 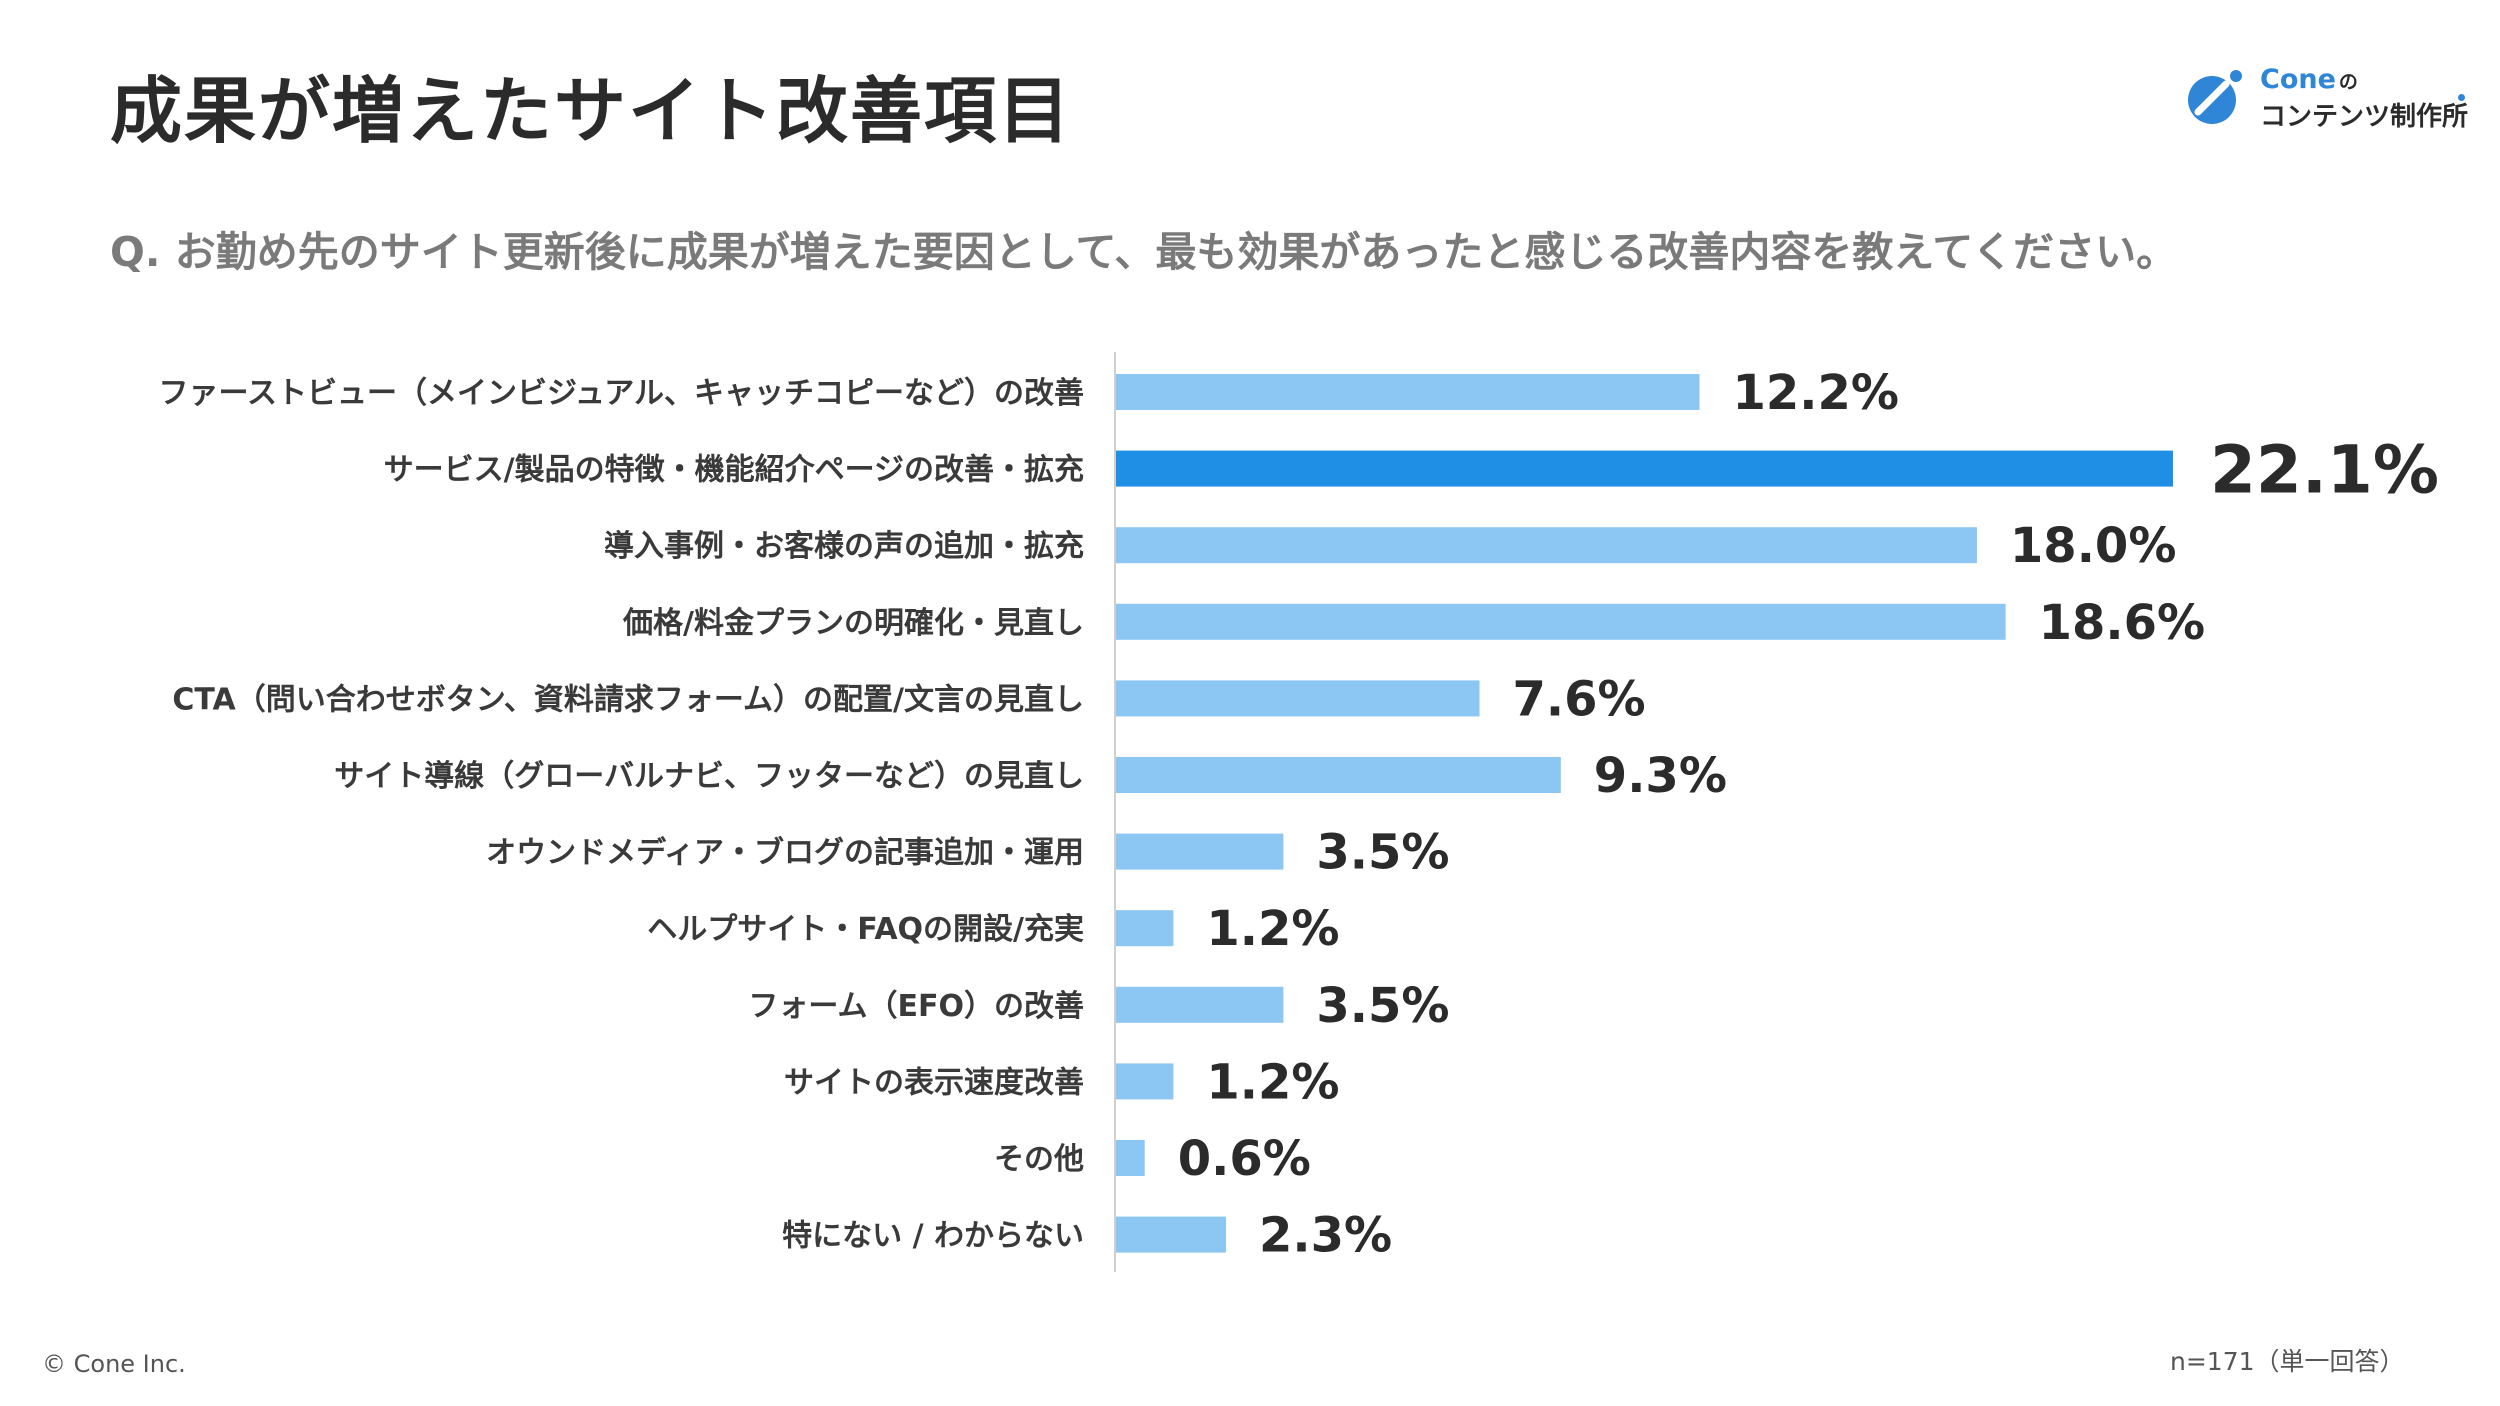 What do you see at coordinates (865, 929) in the screenshot?
I see `category-label: ヘルプサイト・FAQの開設/充実` at bounding box center [865, 929].